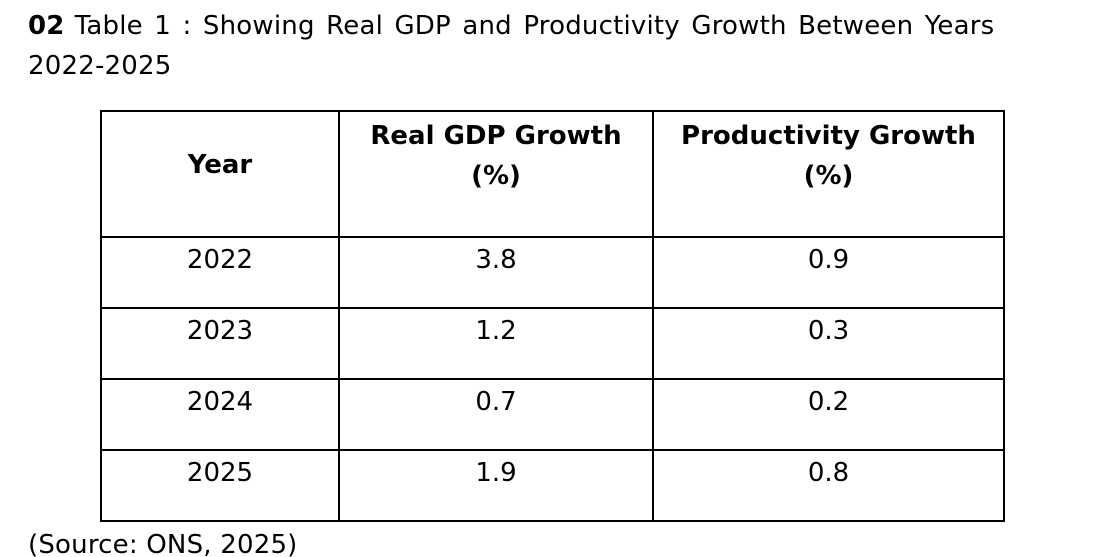 This screenshot has width=1114, height=557. I want to click on cell-gdp-growth: 1.9, so click(496, 485).